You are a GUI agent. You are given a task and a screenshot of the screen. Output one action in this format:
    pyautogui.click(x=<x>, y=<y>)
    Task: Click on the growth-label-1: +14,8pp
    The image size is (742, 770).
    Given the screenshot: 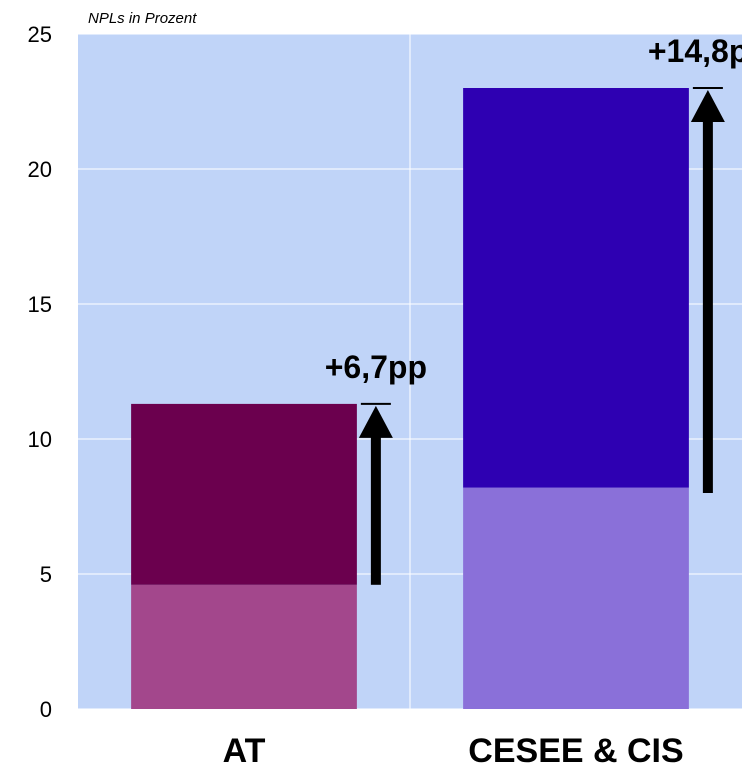 What is the action you would take?
    pyautogui.click(x=695, y=51)
    